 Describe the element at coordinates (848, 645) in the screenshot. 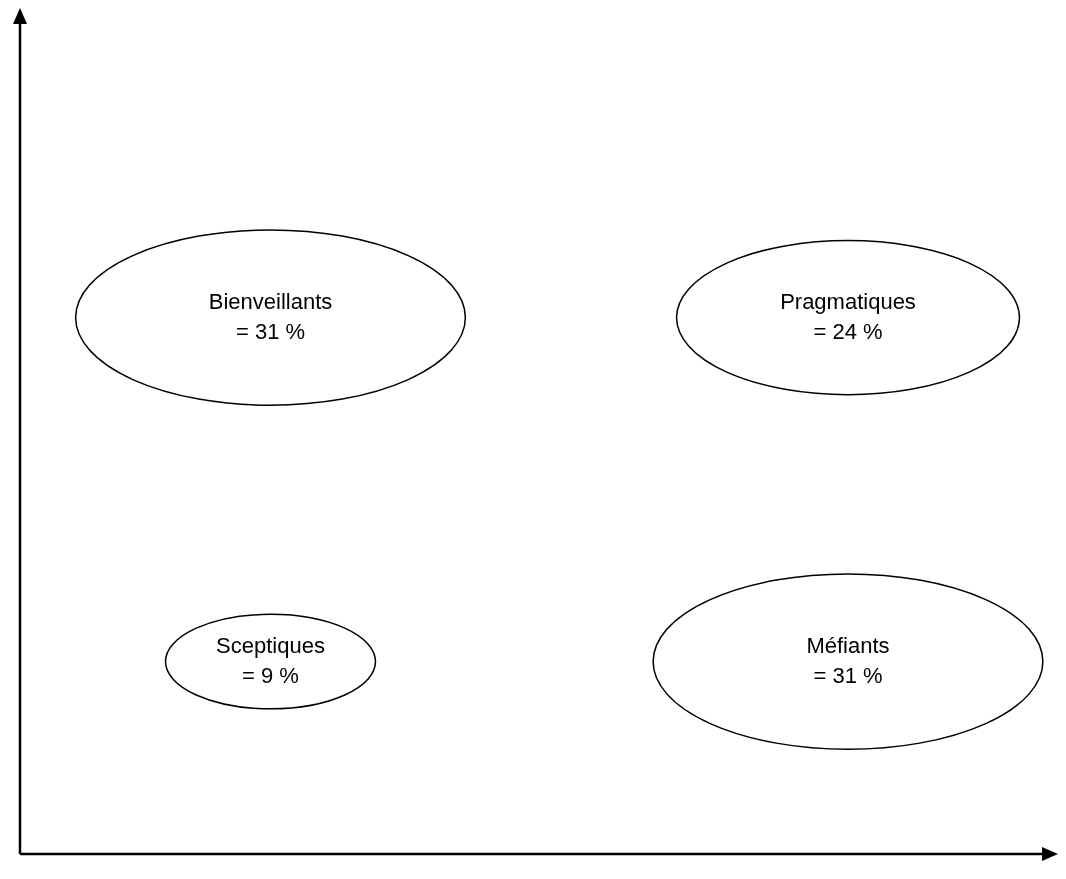

I see `category-label: Méfiants` at that location.